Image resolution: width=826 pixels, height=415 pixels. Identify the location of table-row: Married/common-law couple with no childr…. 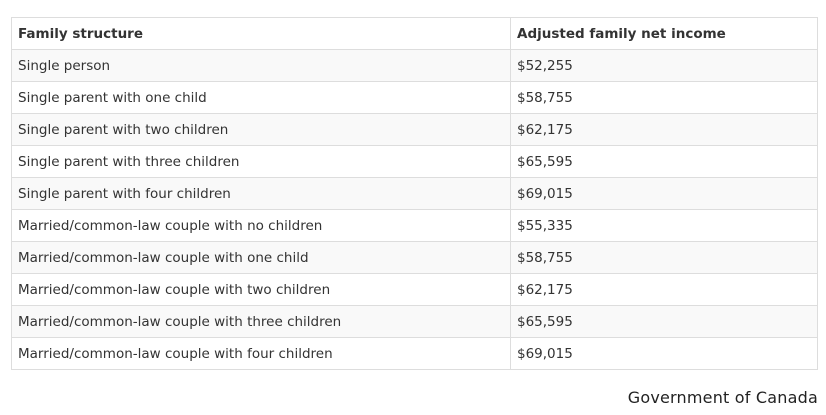
(414, 225).